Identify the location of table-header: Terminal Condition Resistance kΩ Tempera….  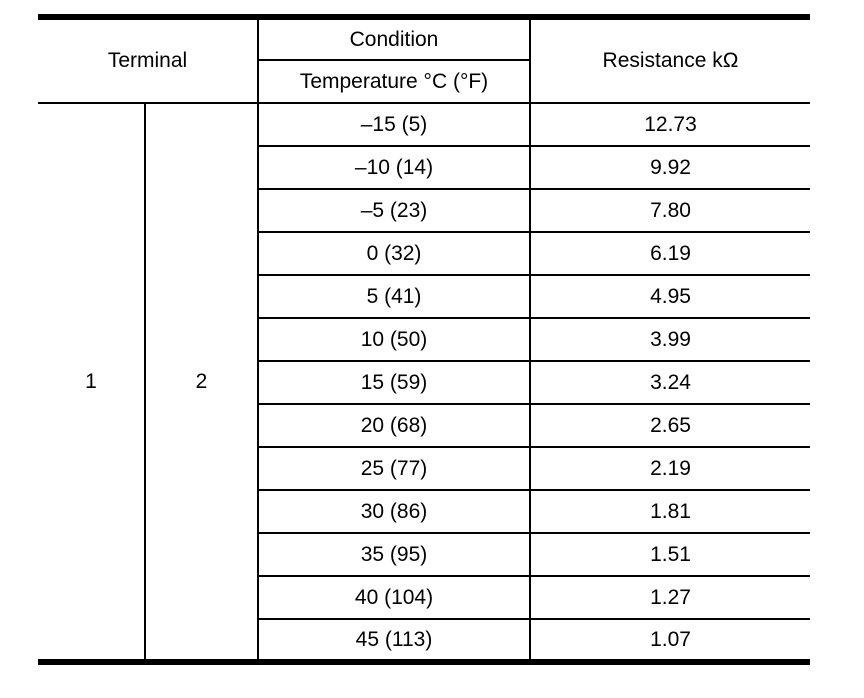
(424, 60).